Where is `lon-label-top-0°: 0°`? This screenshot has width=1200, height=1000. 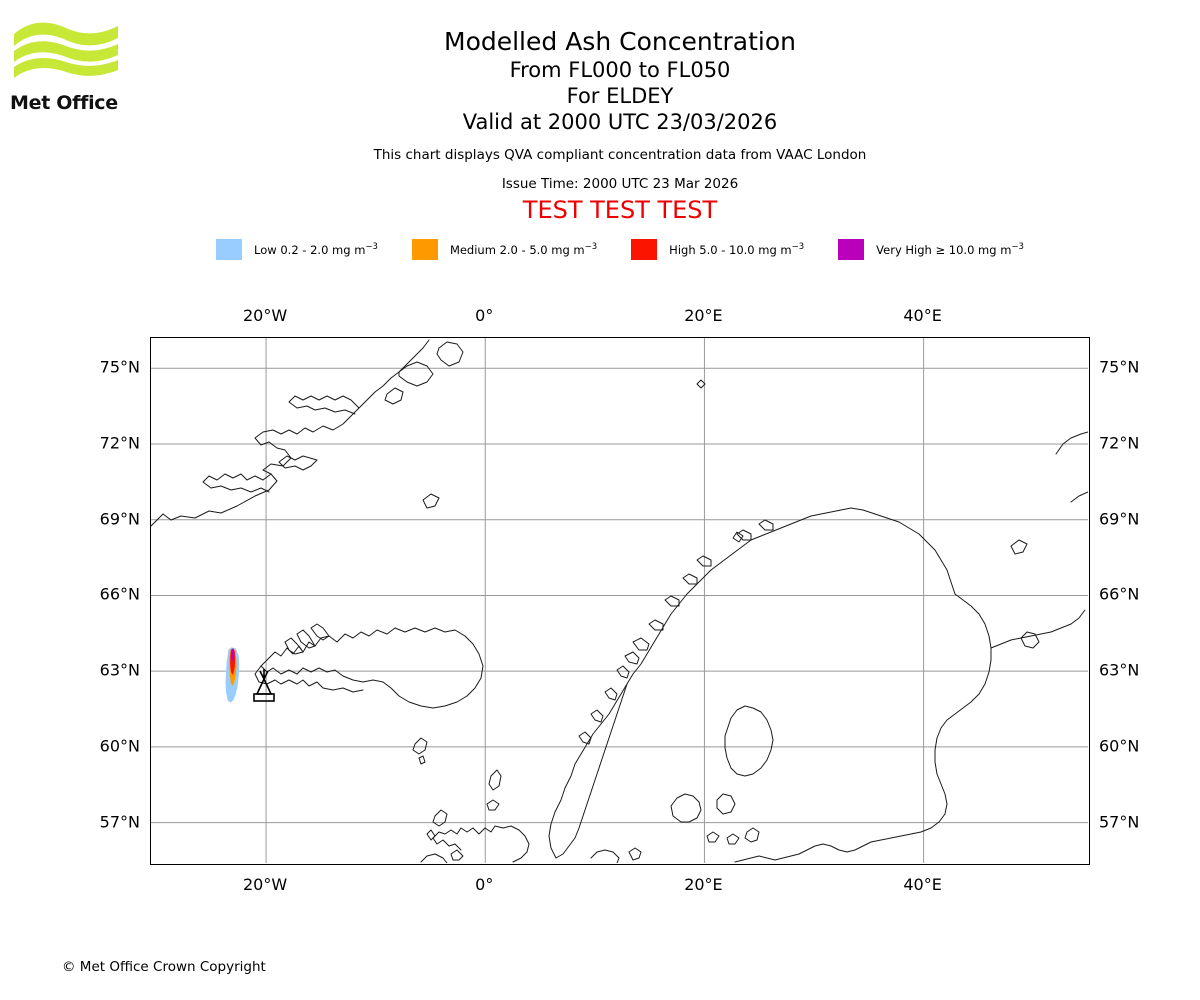
lon-label-top-0°: 0° is located at coordinates (484, 315).